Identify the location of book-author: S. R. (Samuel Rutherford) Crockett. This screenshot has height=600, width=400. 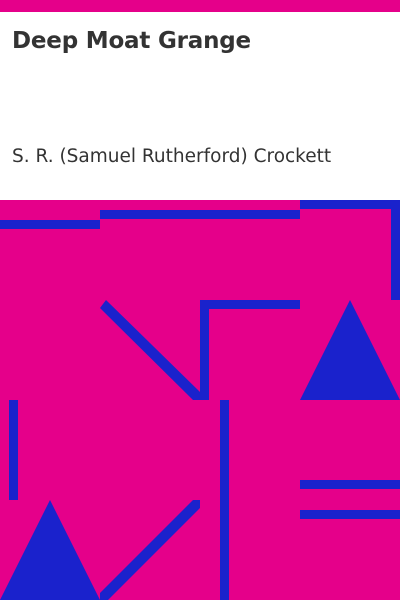
(172, 156).